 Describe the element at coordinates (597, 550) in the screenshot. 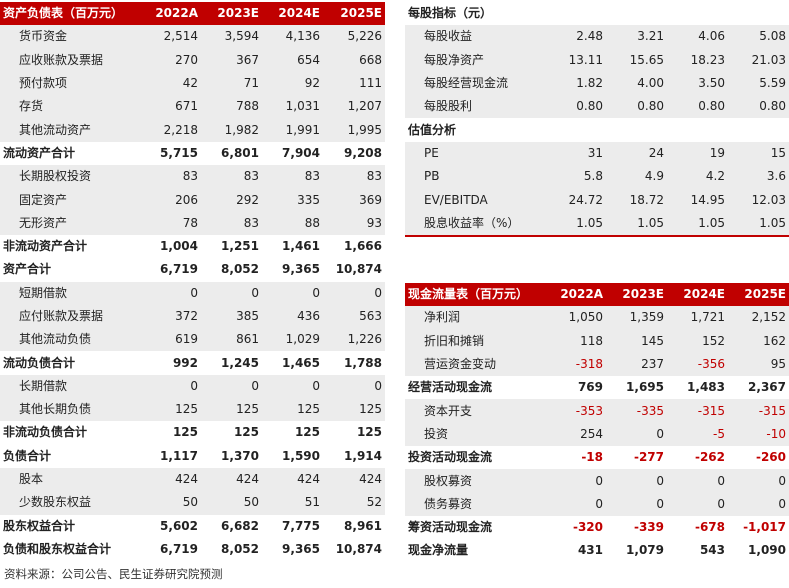

I see `table-row: 现金净流量 431 1,079 543 1,090` at that location.